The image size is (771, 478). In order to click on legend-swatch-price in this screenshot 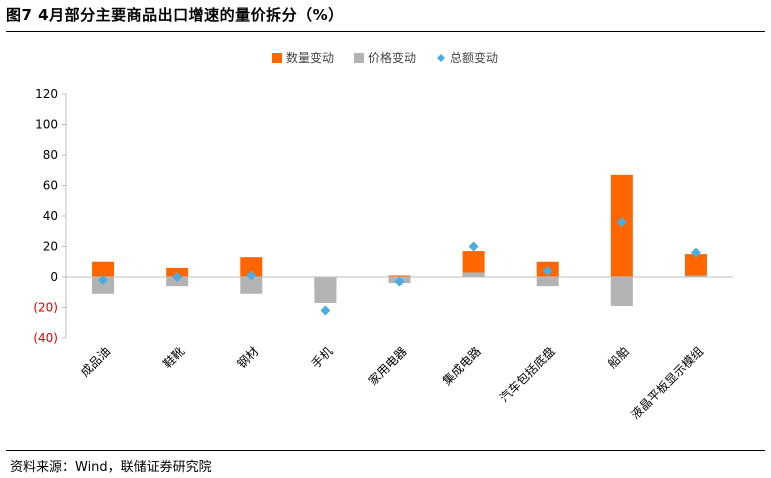, I will do `click(359, 58)`.